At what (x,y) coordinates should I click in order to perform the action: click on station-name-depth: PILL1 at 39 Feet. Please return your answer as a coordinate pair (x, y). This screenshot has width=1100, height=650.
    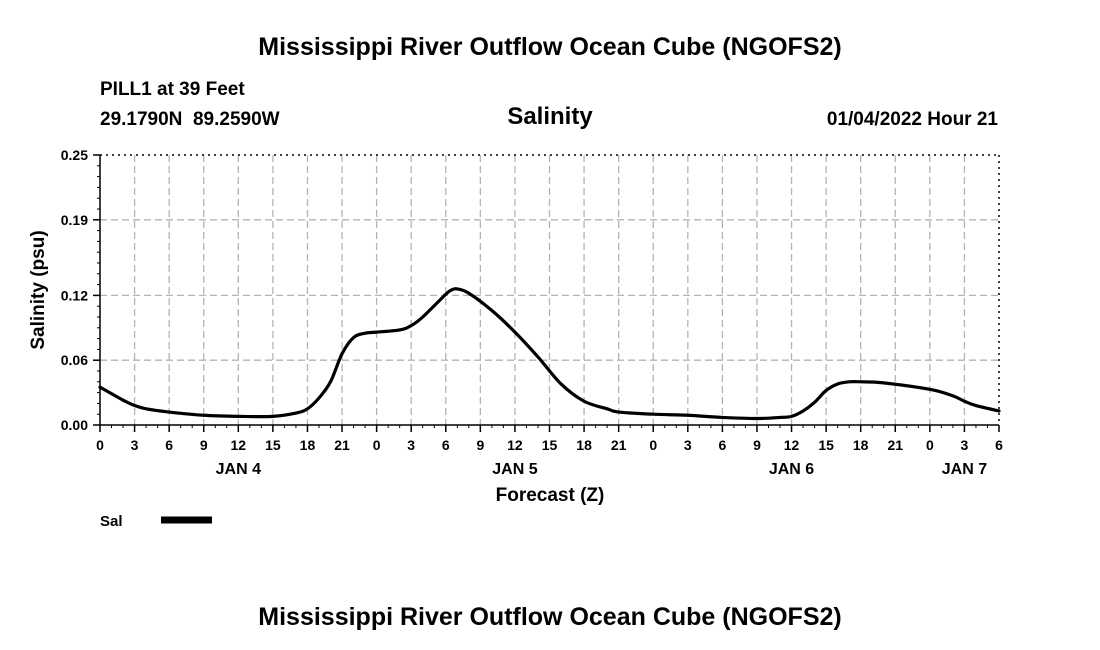
    Looking at the image, I should click on (172, 89).